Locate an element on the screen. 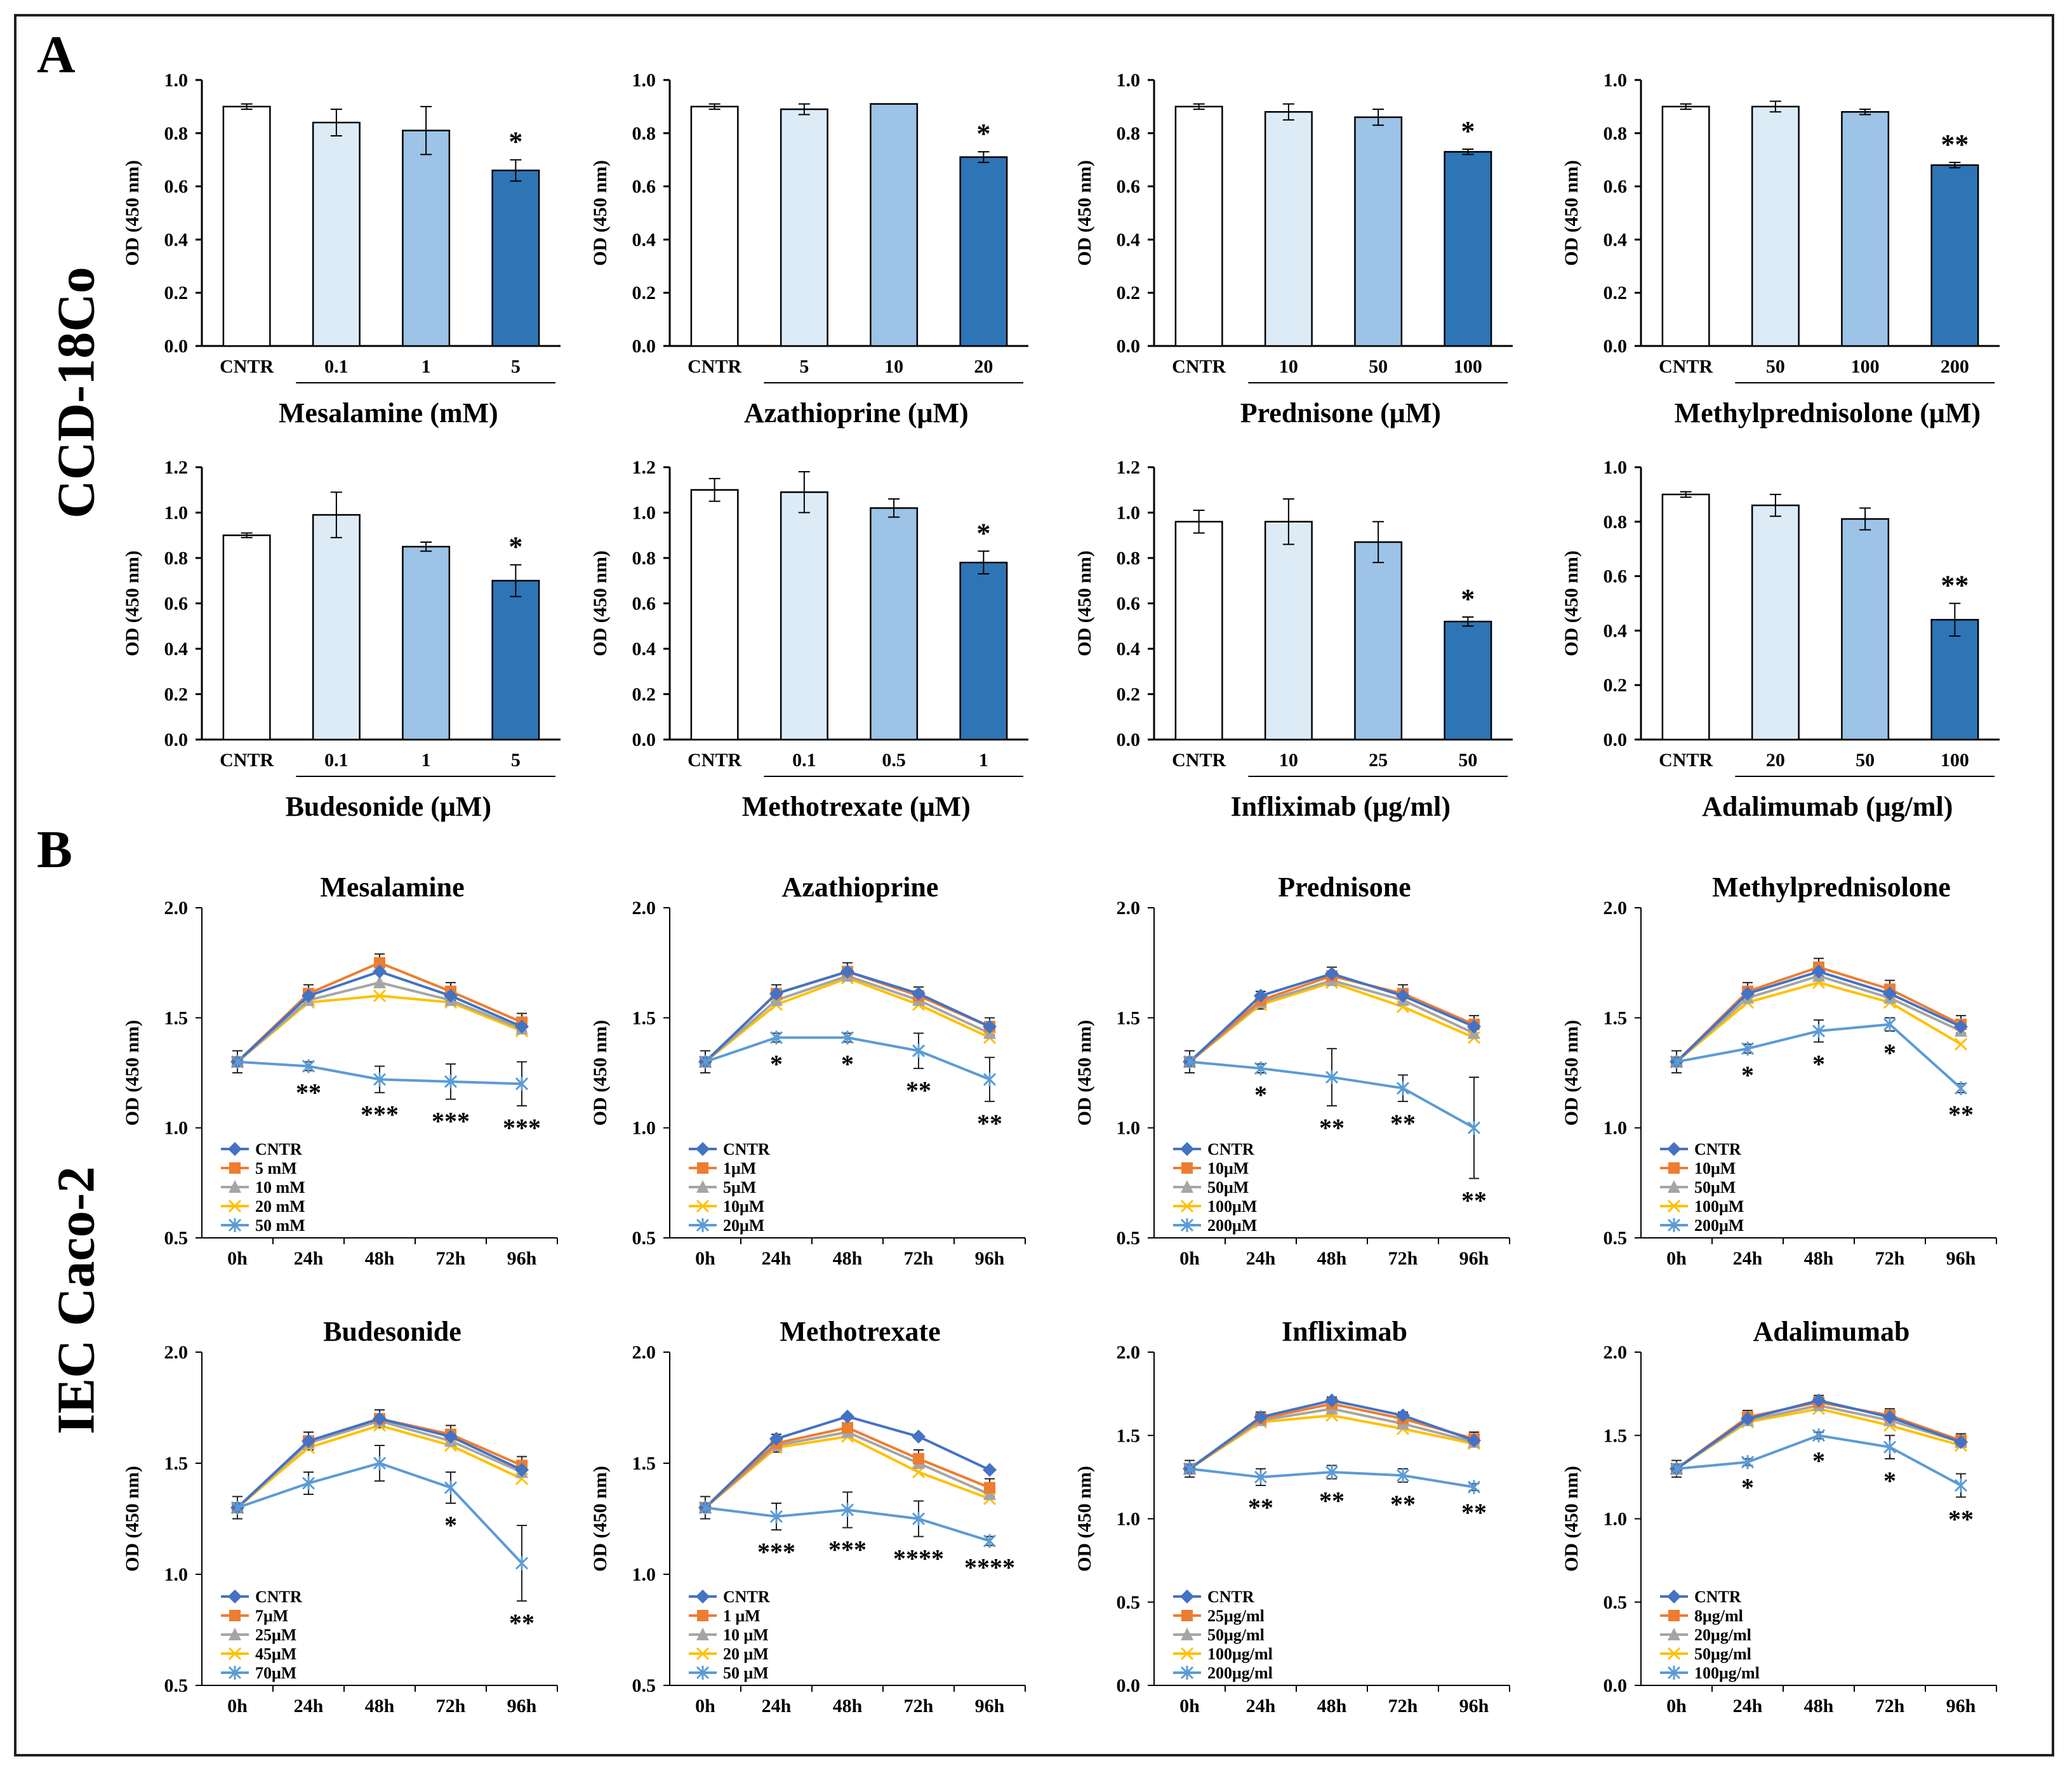 The height and width of the screenshot is (1773, 2072). x-tick-label: 25 is located at coordinates (1378, 760).